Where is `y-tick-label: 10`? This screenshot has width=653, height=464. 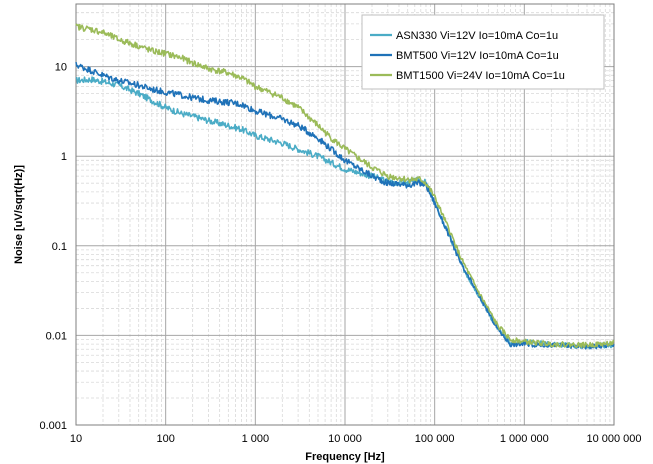
y-tick-label: 10 is located at coordinates (61, 68).